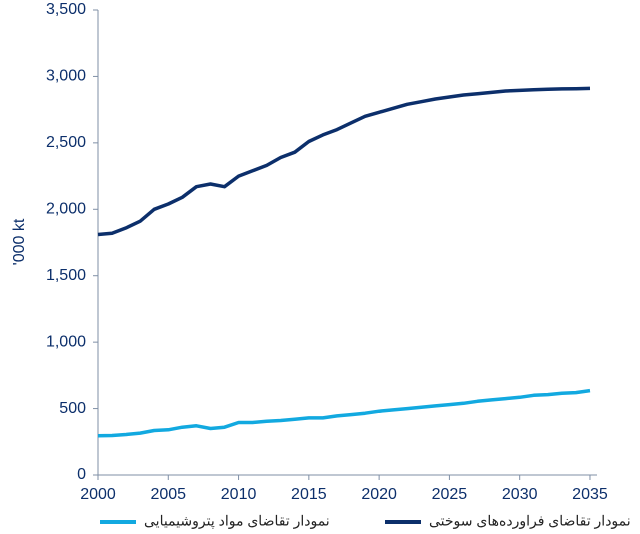  Describe the element at coordinates (72, 408) in the screenshot. I see `y-tick-label: 500` at that location.